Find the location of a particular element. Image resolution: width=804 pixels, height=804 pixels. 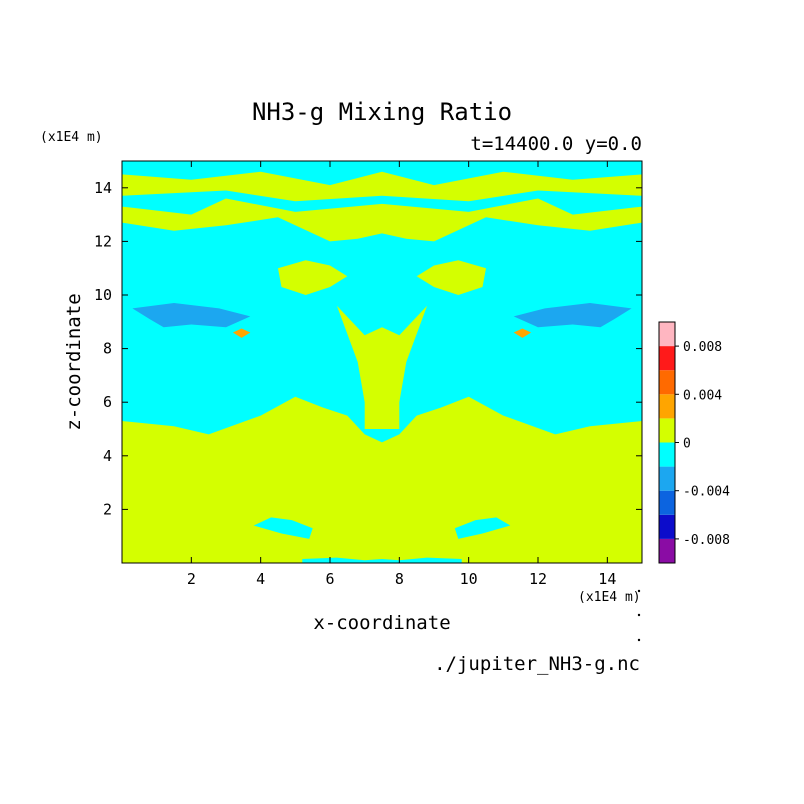

y-tick-label: 14 is located at coordinates (103, 188).